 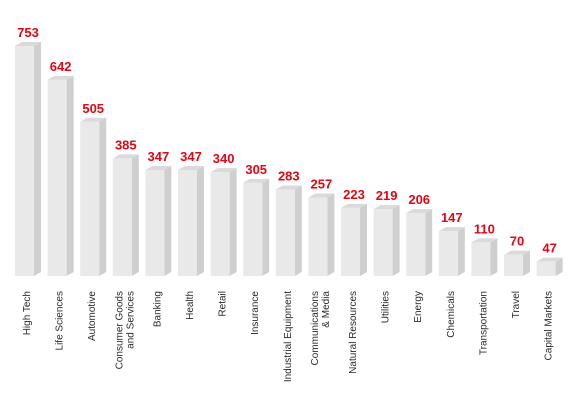 I want to click on value-label: 147, so click(x=452, y=217).